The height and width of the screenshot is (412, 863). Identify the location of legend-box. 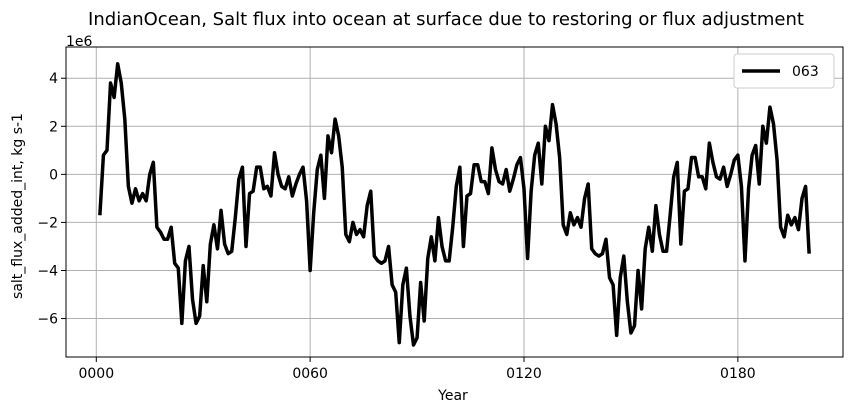
(784, 71).